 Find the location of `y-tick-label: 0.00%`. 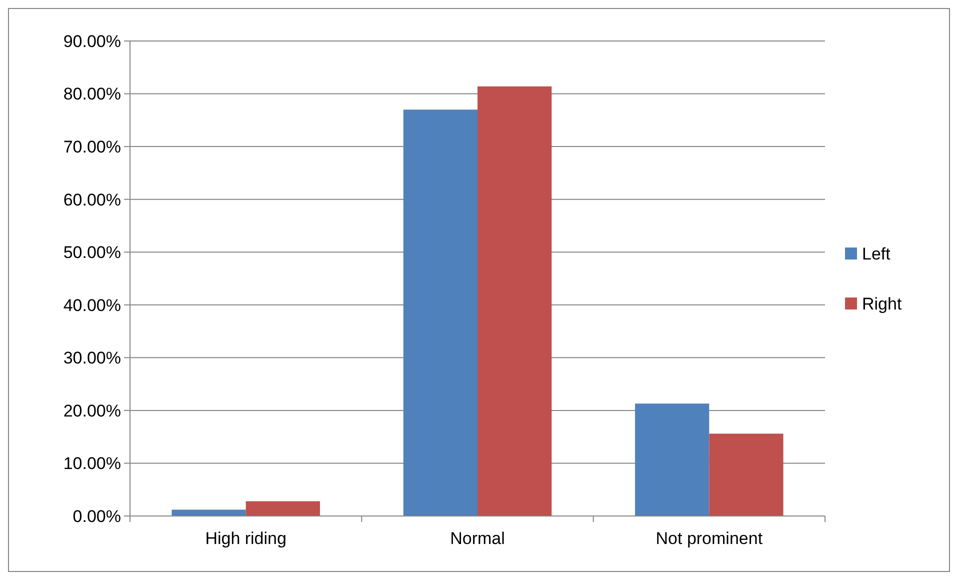

y-tick-label: 0.00% is located at coordinates (96, 516).